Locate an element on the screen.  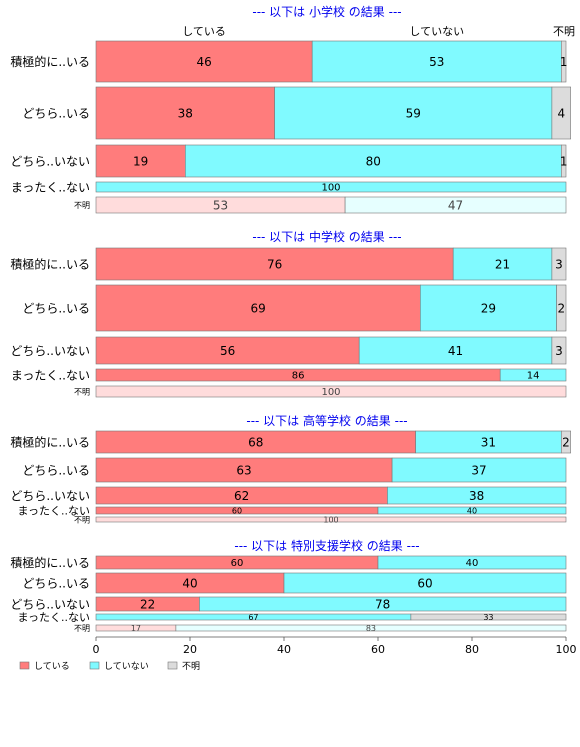
data-label: 4 is located at coordinates (561, 113).